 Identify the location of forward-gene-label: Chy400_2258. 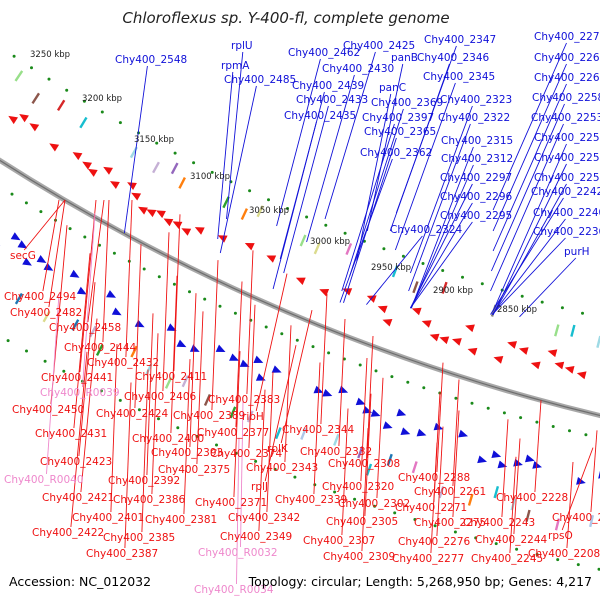
(566, 98).